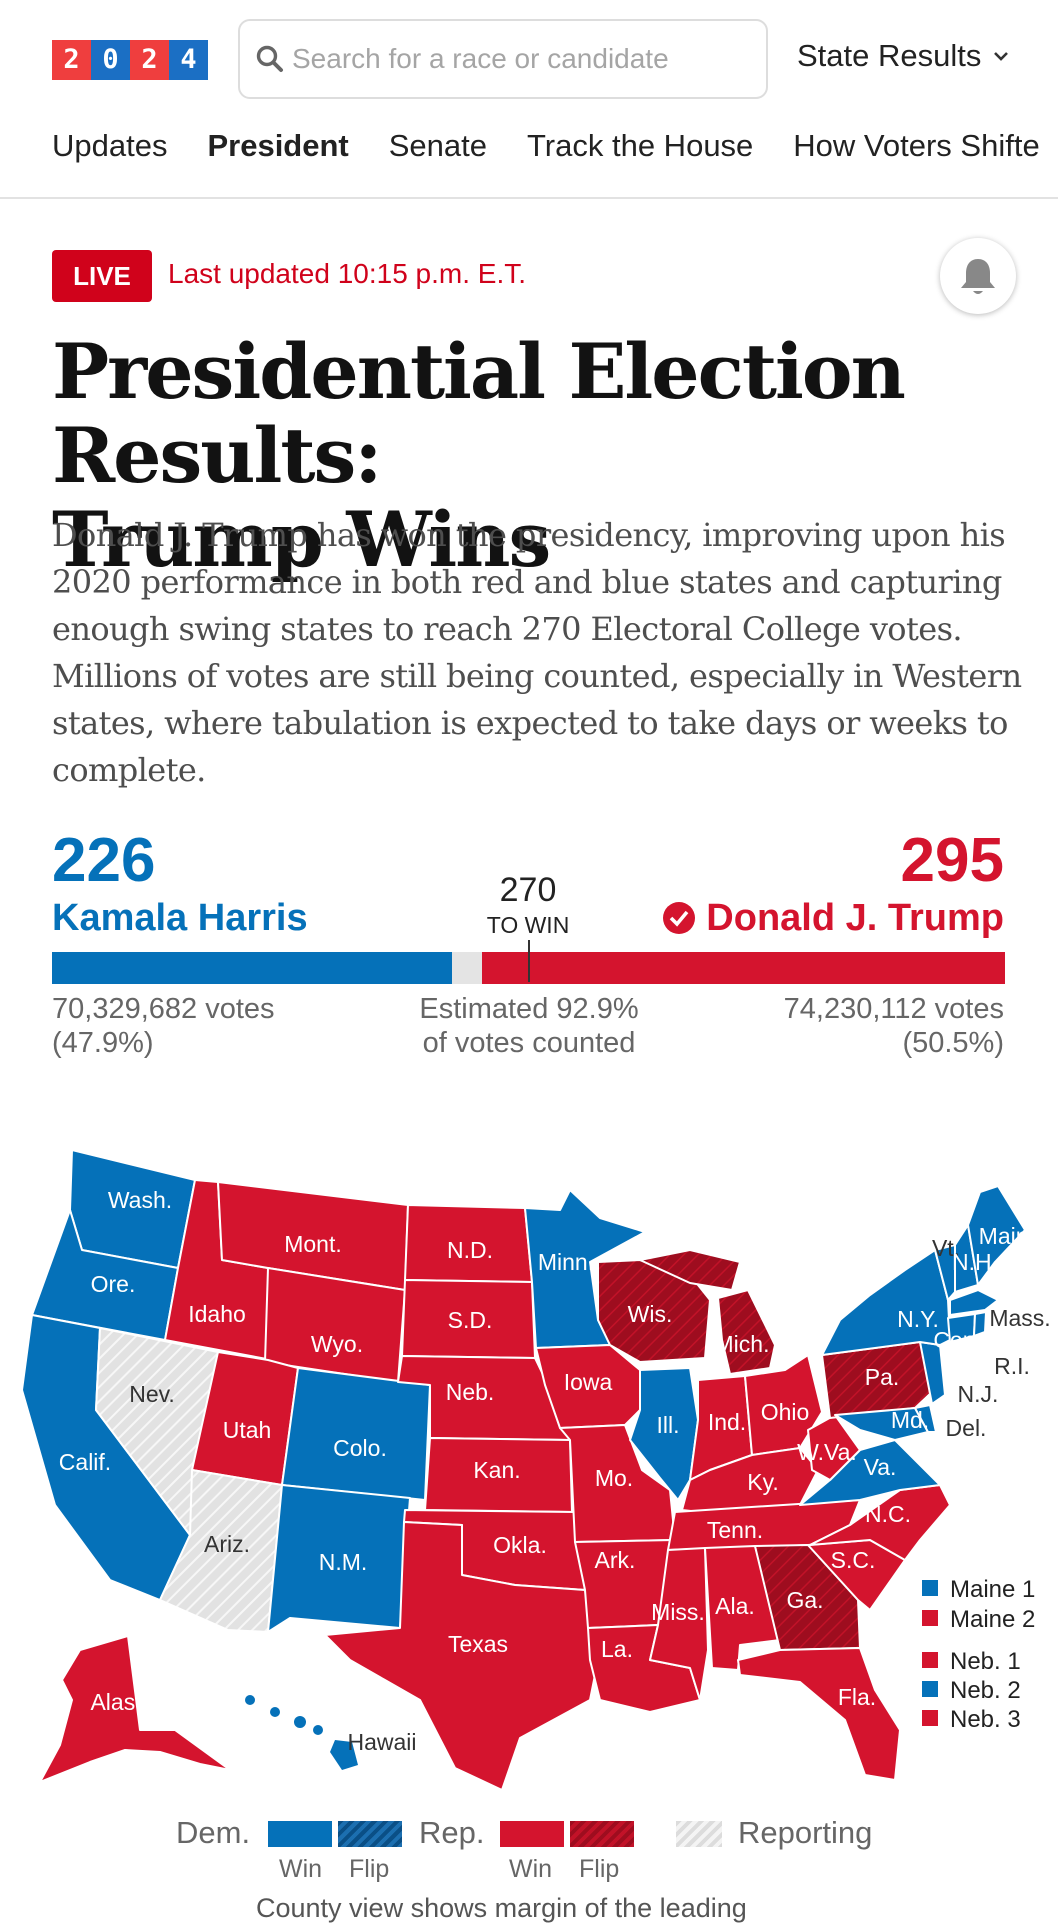 This screenshot has height=1924, width=1058. What do you see at coordinates (470, 1320) in the screenshot?
I see `label-sd: S.D.` at bounding box center [470, 1320].